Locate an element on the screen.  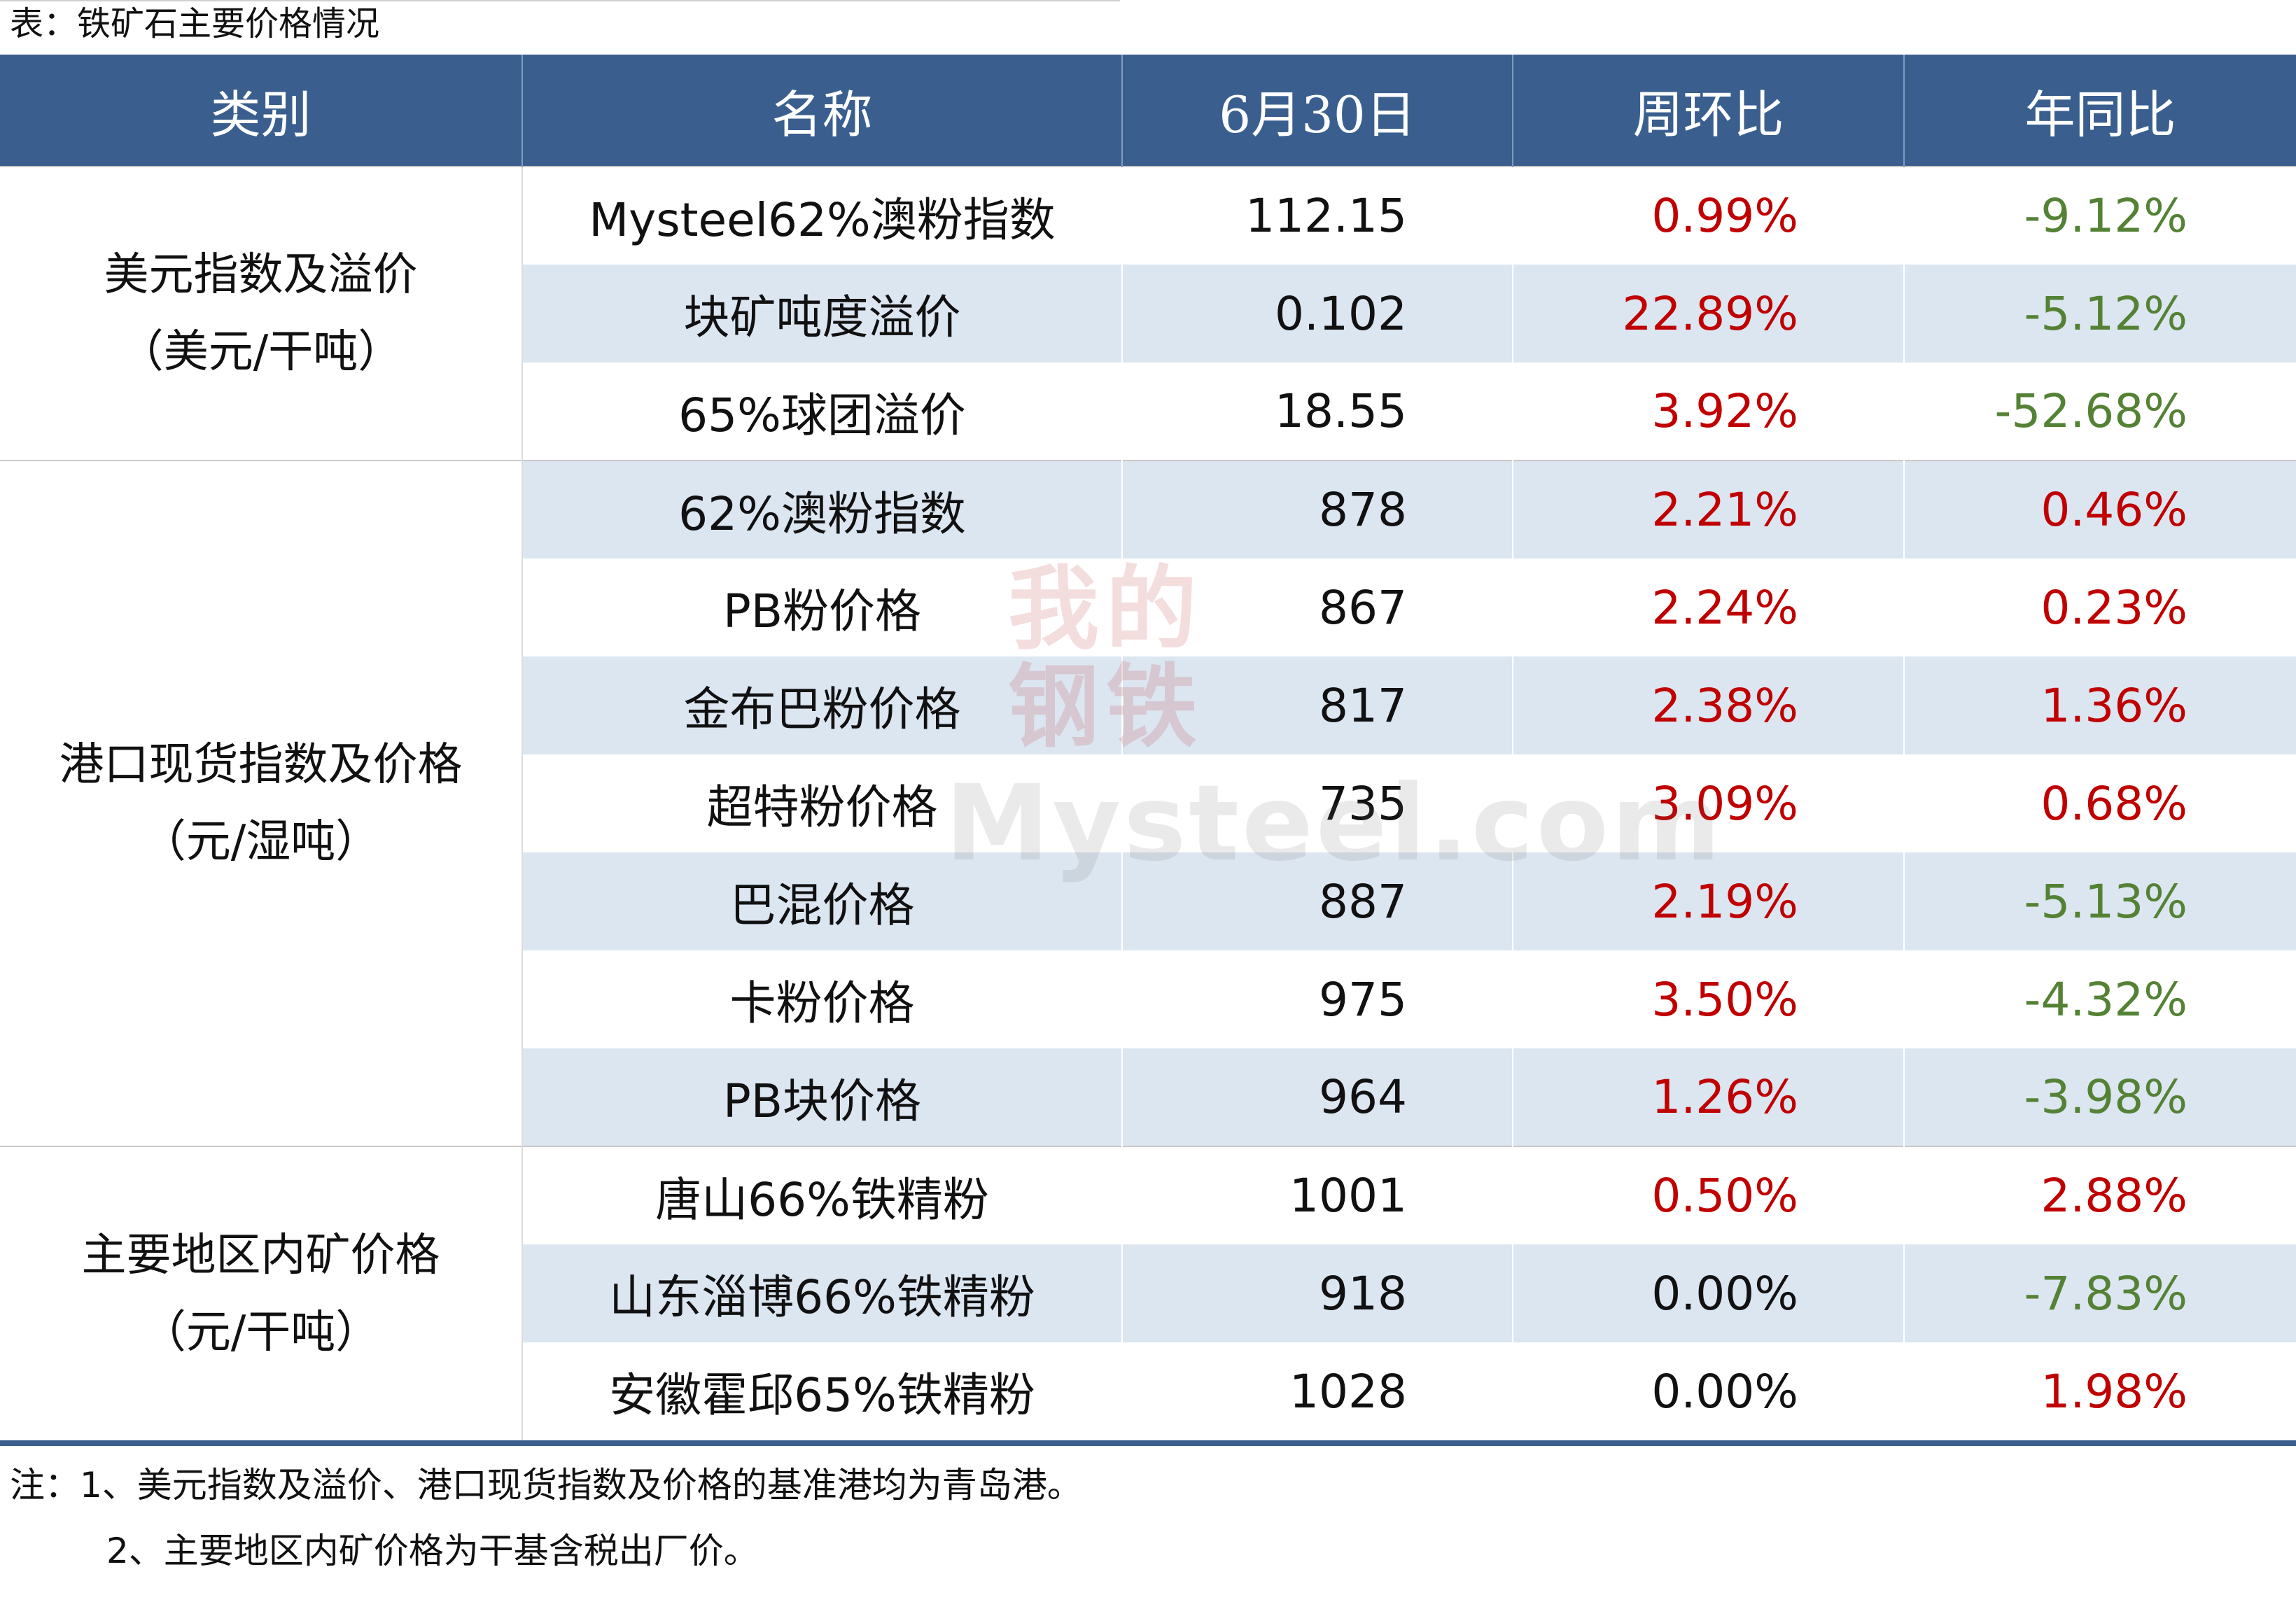
item-value: 887 is located at coordinates (1317, 901).